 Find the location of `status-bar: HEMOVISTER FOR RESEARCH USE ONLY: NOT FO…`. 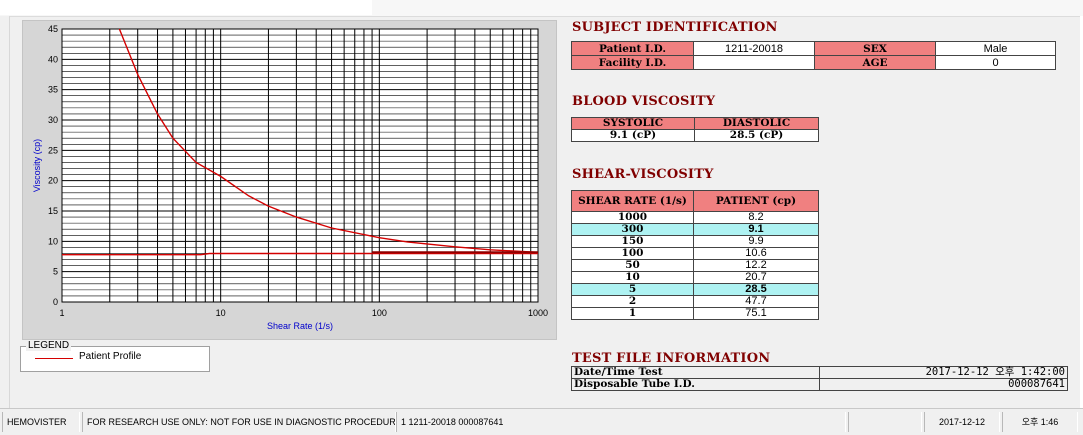

status-bar: HEMOVISTER FOR RESEARCH USE ONLY: NOT FO… is located at coordinates (541, 421).